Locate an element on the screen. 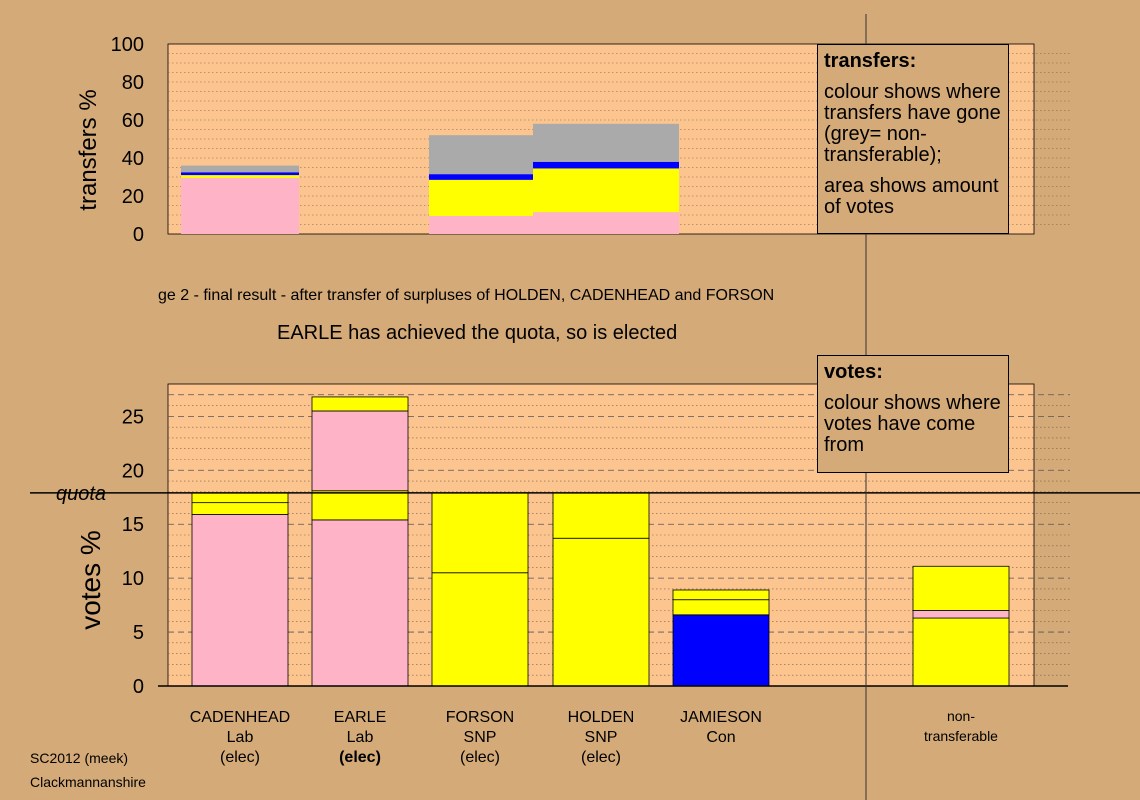 The image size is (1140, 800). votes-y-tick-label: 5 is located at coordinates (138, 633).